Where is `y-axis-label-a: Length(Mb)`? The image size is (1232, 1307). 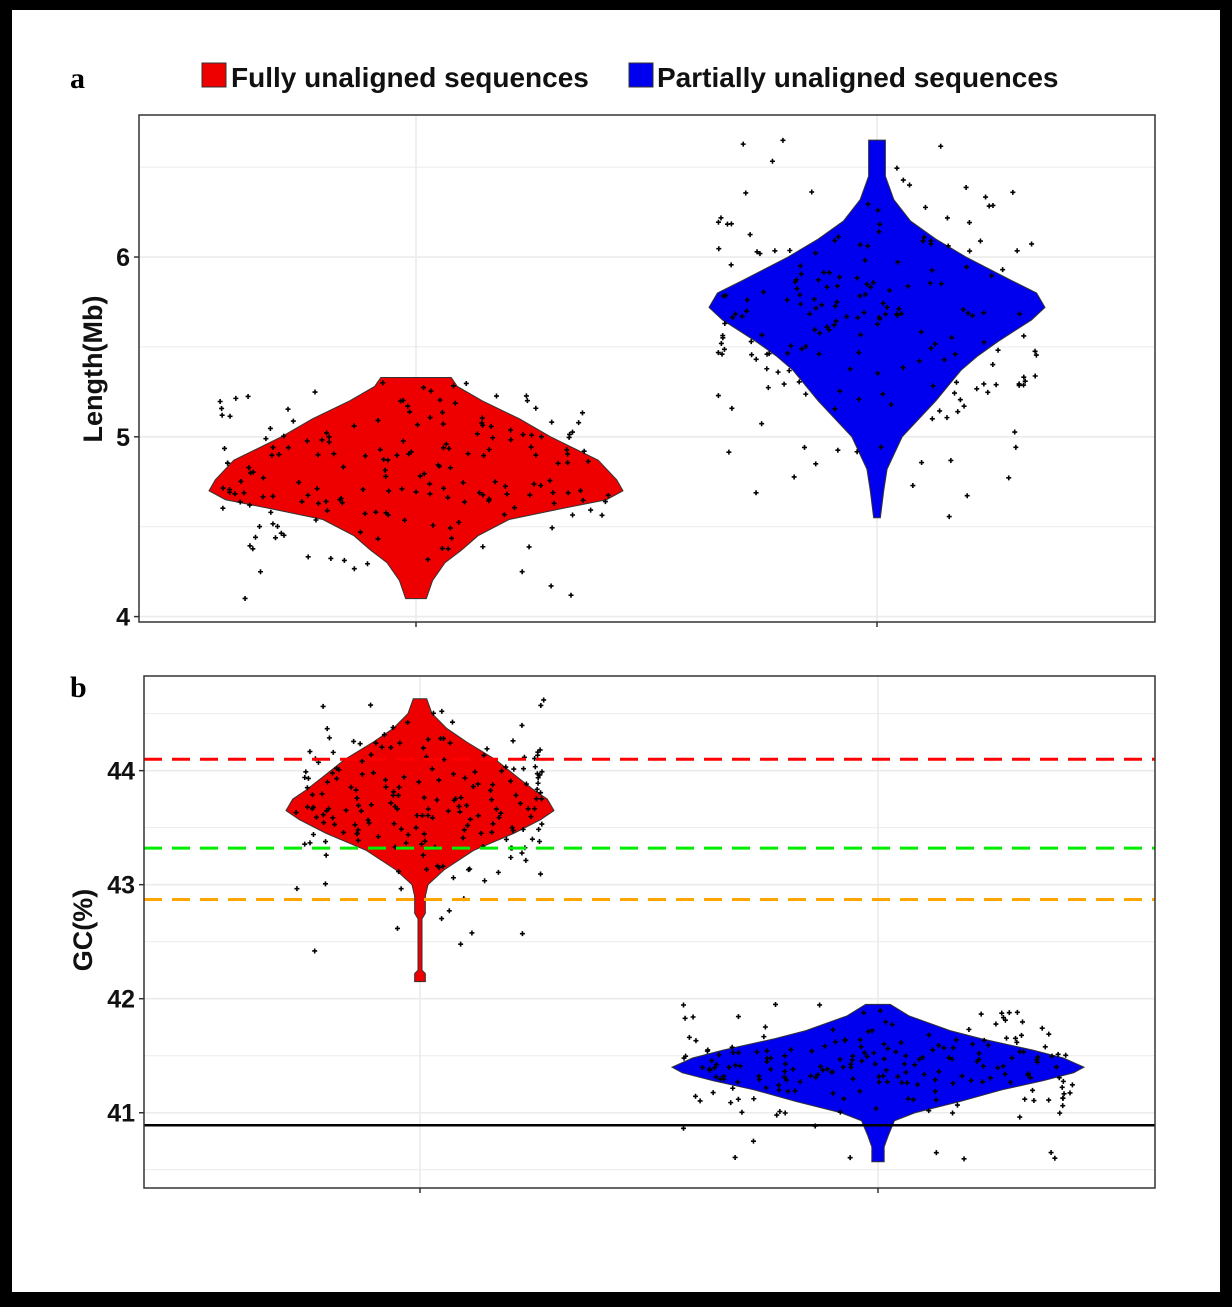
y-axis-label-a: Length(Mb) is located at coordinates (93, 369).